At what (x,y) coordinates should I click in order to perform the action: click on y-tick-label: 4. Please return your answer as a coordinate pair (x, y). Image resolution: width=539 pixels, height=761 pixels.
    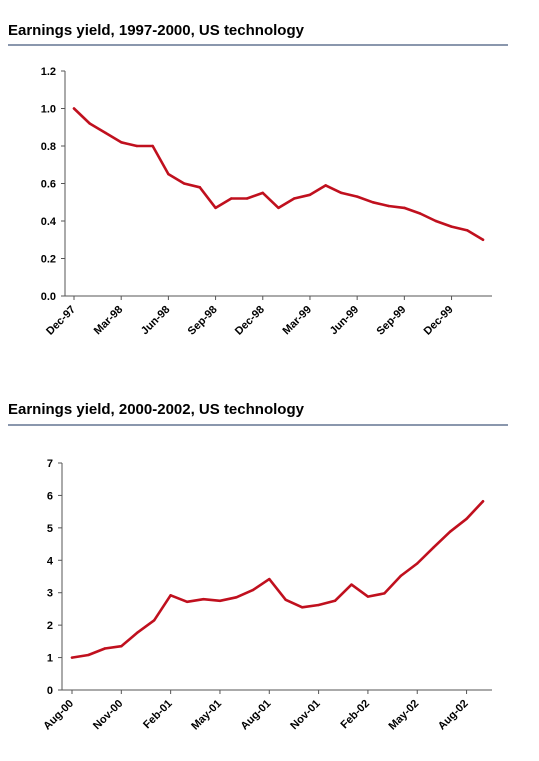
    Looking at the image, I should click on (50, 561).